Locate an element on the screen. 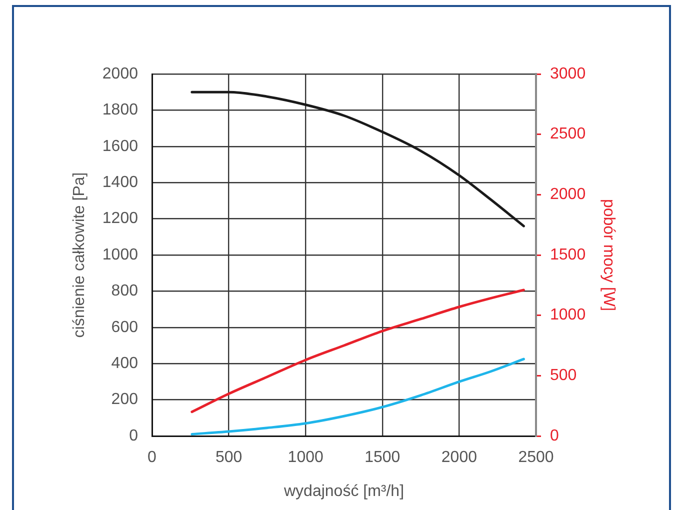  y2-tick-label: 2500 is located at coordinates (568, 134).